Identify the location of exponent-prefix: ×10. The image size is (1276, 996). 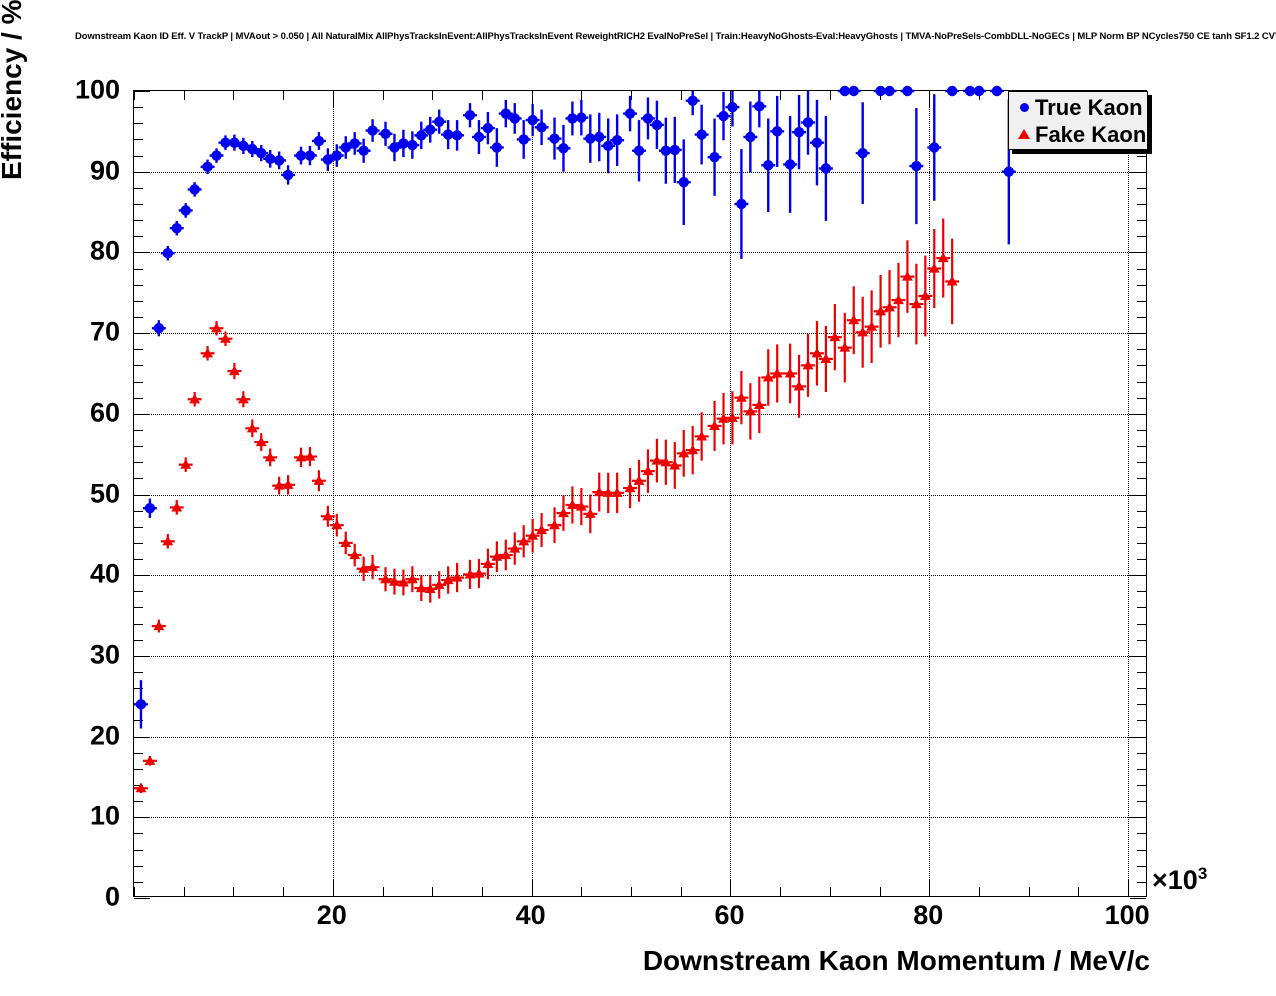
(1175, 880).